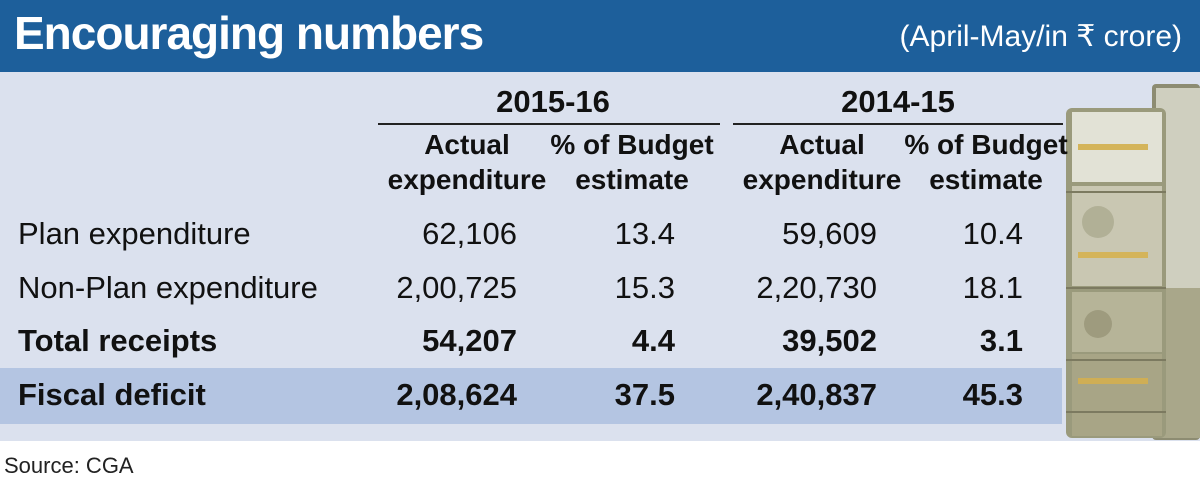 Image resolution: width=1200 pixels, height=483 pixels. Describe the element at coordinates (553, 101) in the screenshot. I see `period-header-1: 2015-16` at that location.